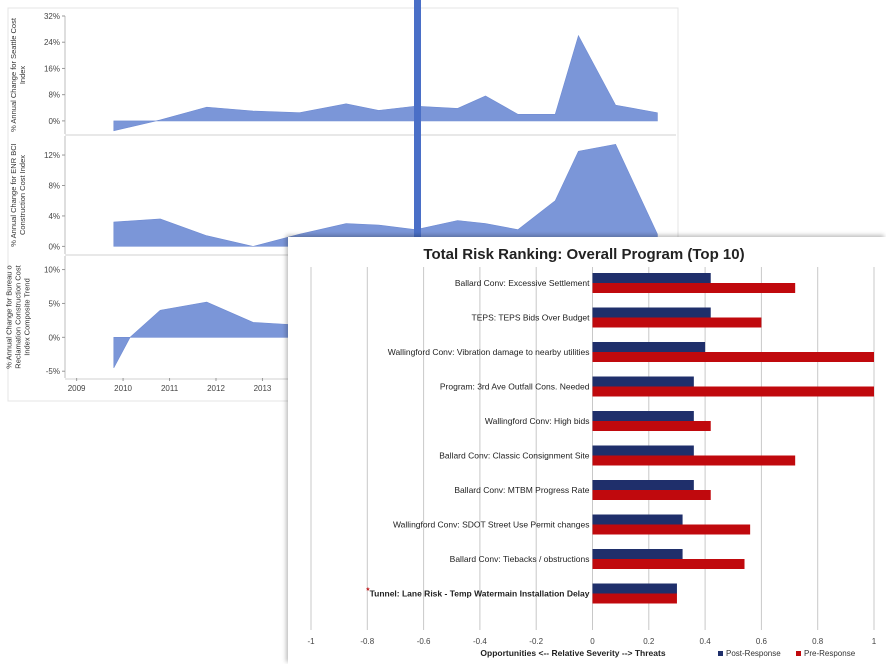  I want to click on y-tick-label: 10%, so click(52, 270).